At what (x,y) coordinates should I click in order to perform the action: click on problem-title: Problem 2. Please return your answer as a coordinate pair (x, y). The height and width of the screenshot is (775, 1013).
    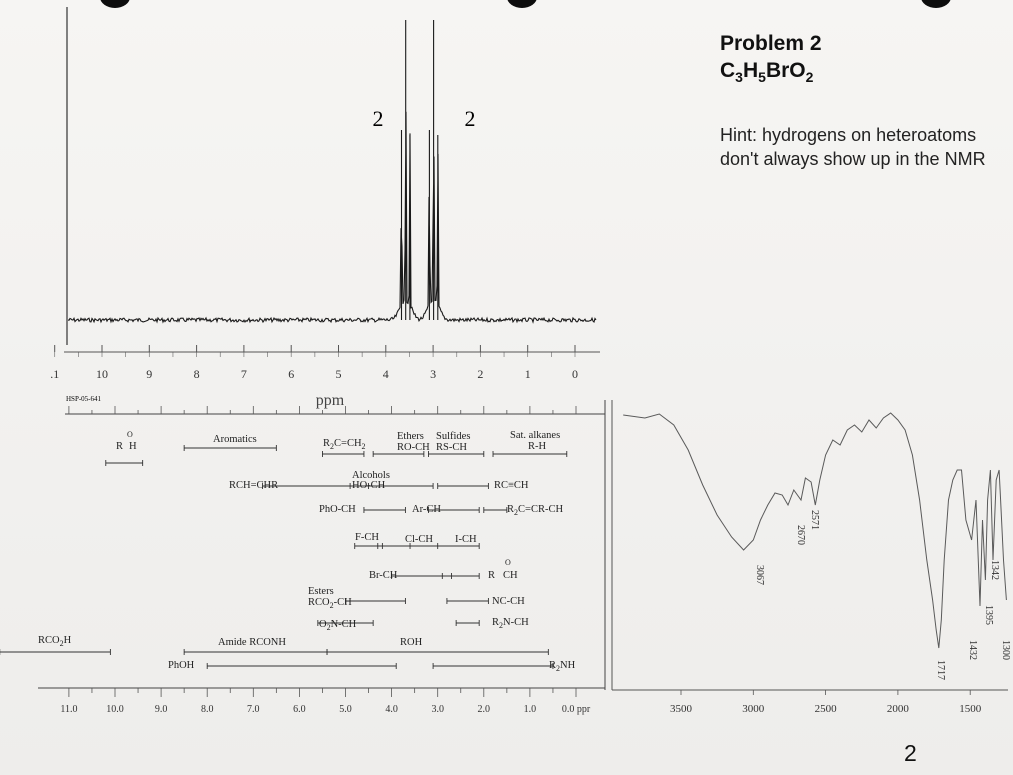
    Looking at the image, I should click on (771, 43).